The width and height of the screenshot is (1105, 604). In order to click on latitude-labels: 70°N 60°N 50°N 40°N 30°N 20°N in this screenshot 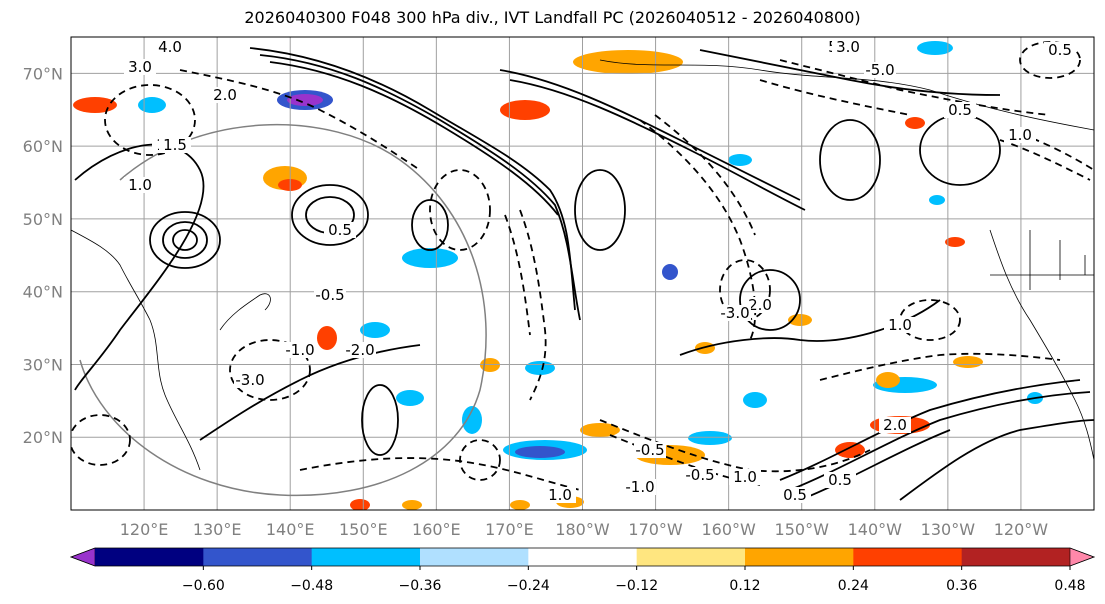, I will do `click(43, 255)`.